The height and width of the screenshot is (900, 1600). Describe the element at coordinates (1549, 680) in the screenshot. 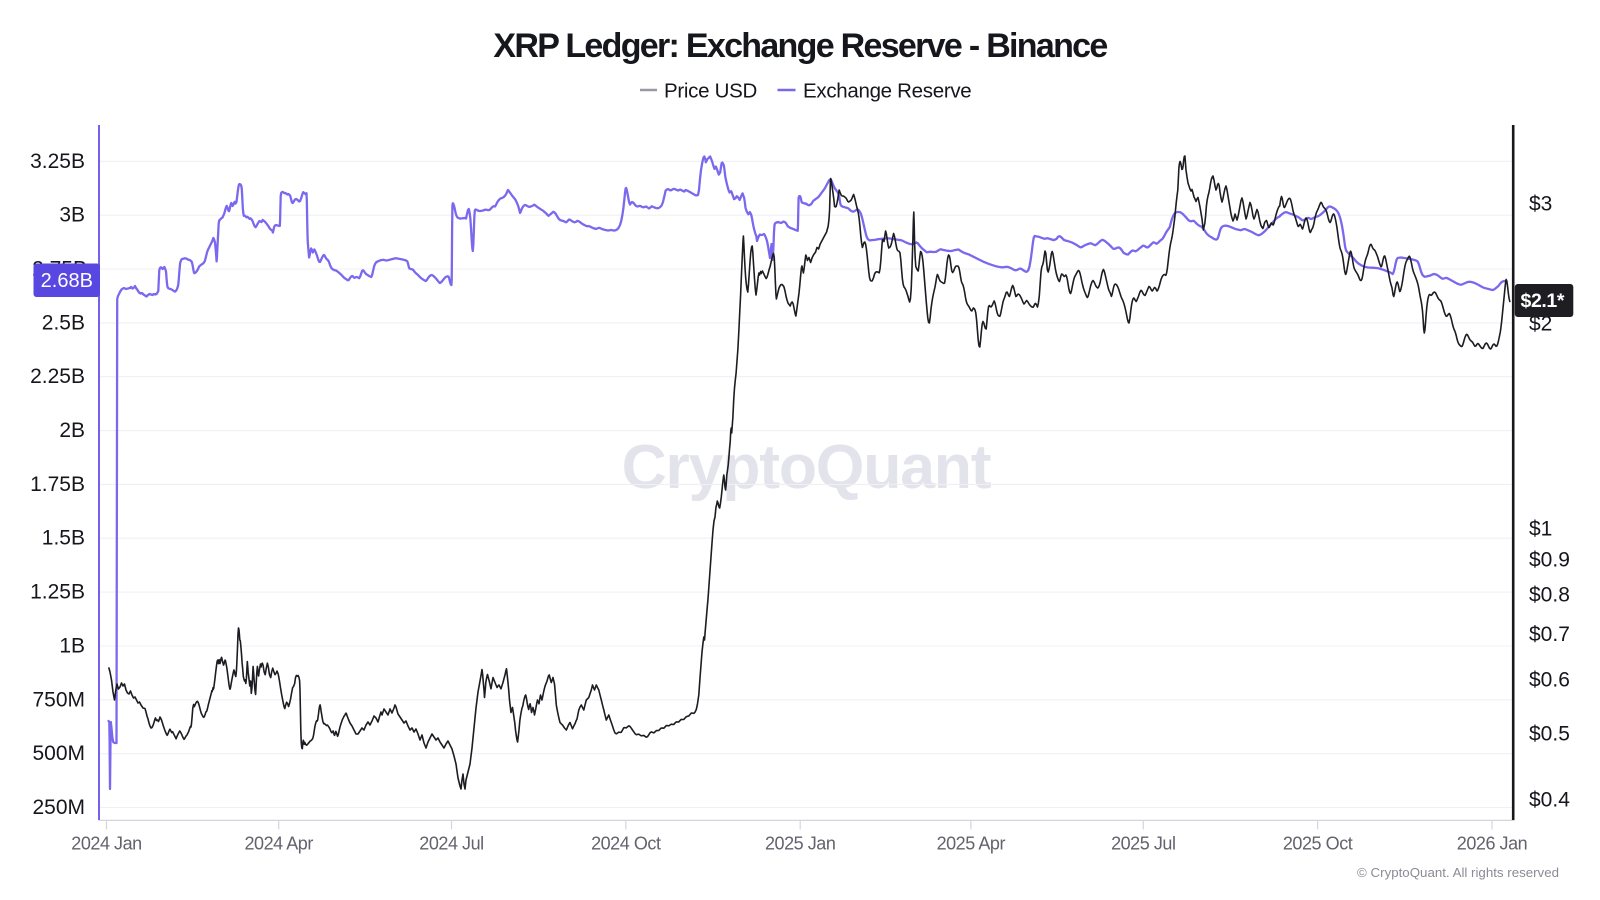

I see `svg-text: $0.6` at that location.